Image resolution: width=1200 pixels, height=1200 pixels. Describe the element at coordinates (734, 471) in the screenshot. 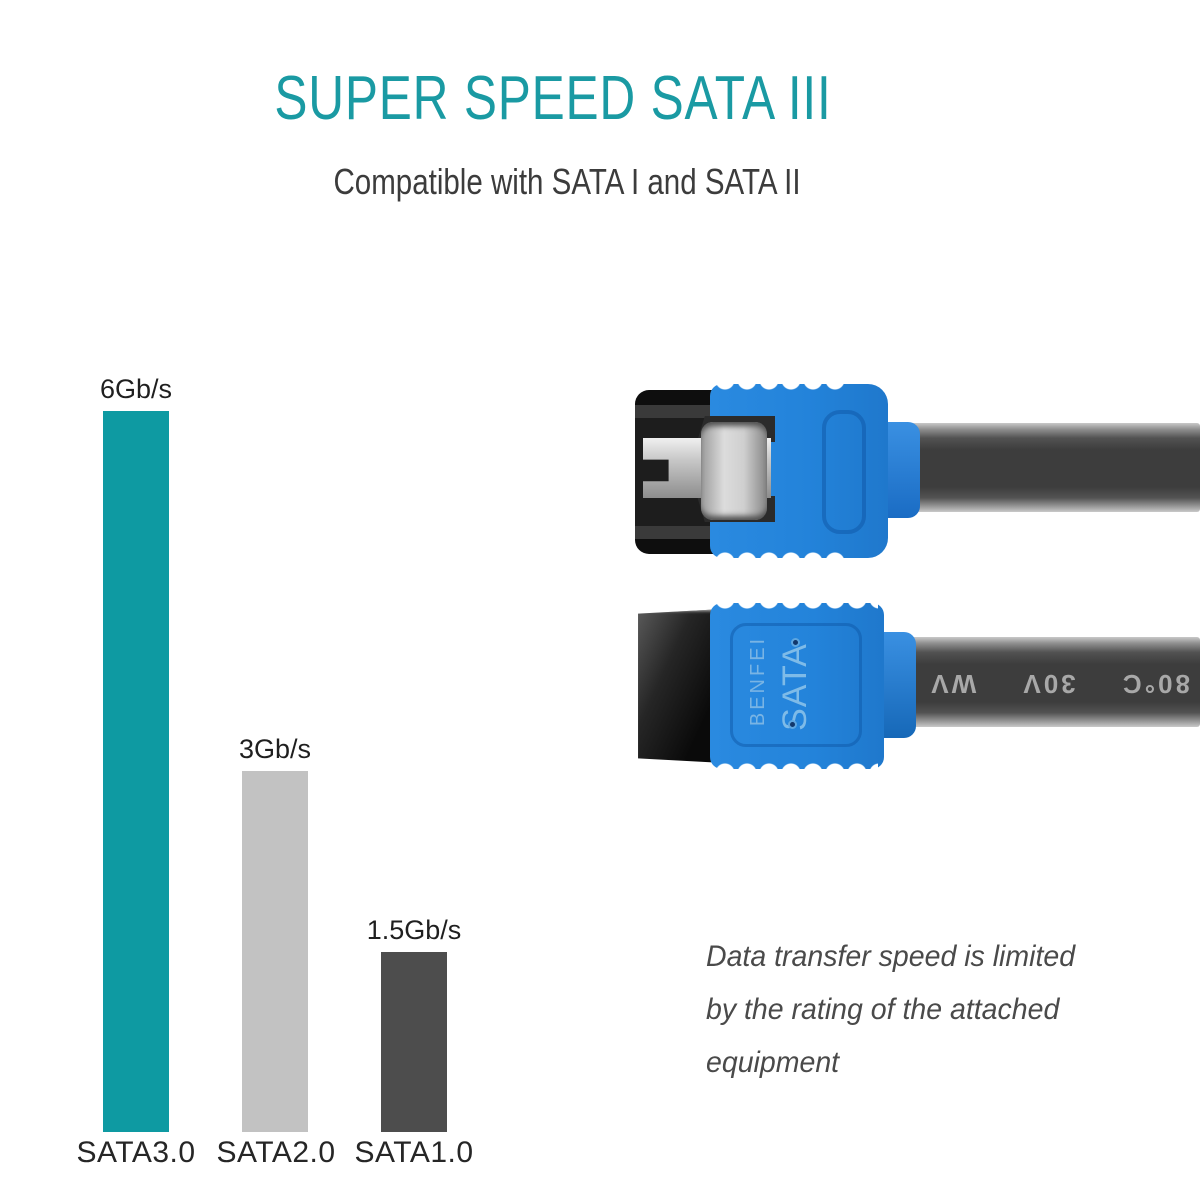

I see `metal-latch-clip` at that location.